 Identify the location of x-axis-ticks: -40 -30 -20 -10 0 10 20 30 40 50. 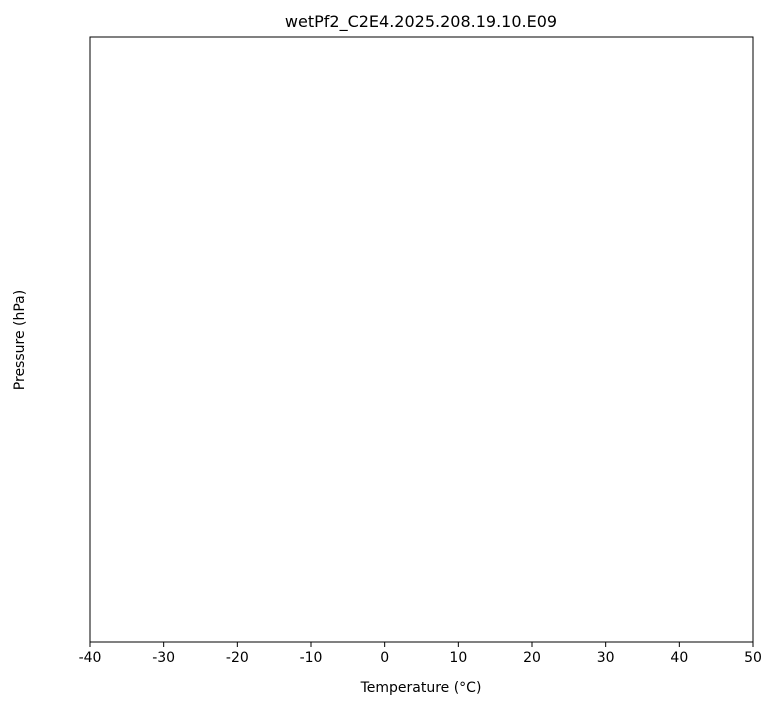
(420, 654).